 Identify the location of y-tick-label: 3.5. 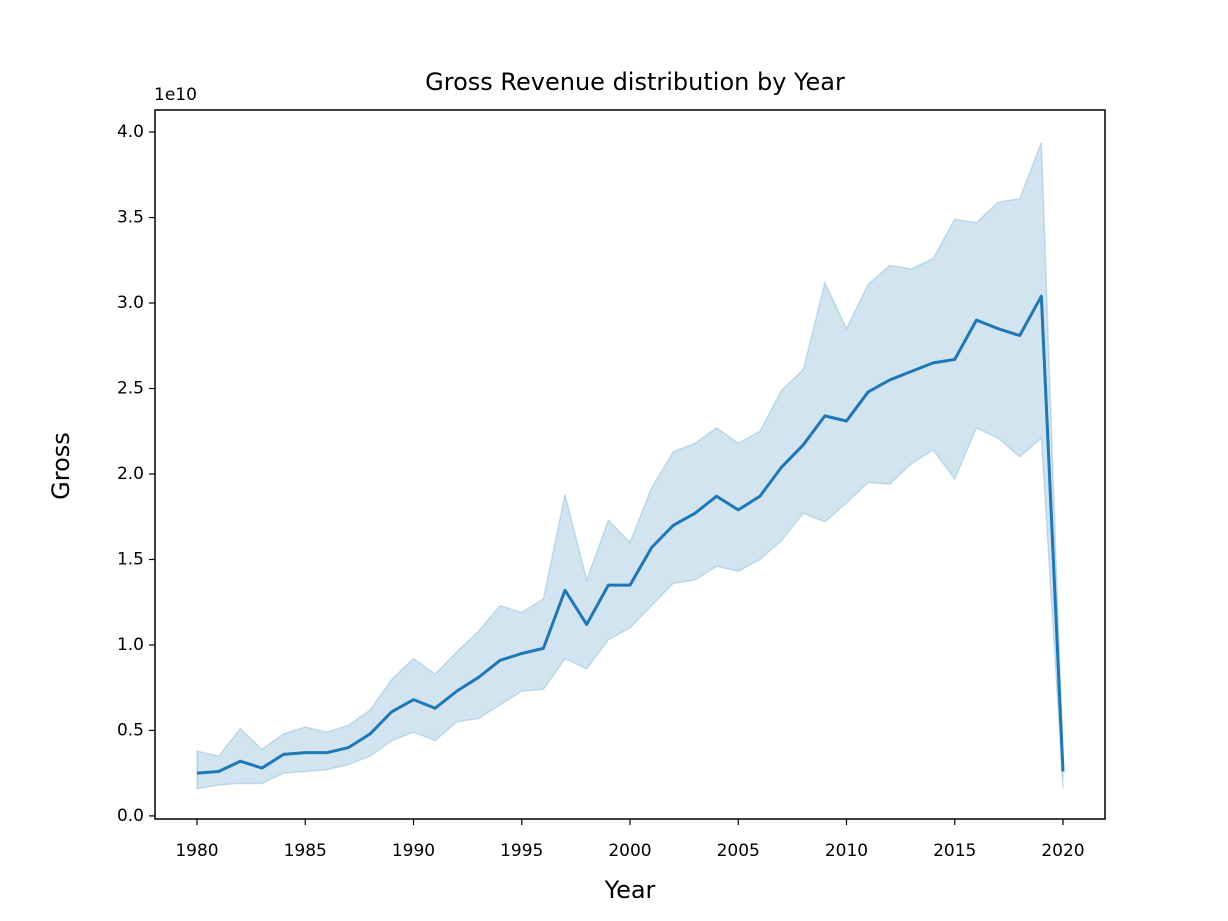
(130, 218).